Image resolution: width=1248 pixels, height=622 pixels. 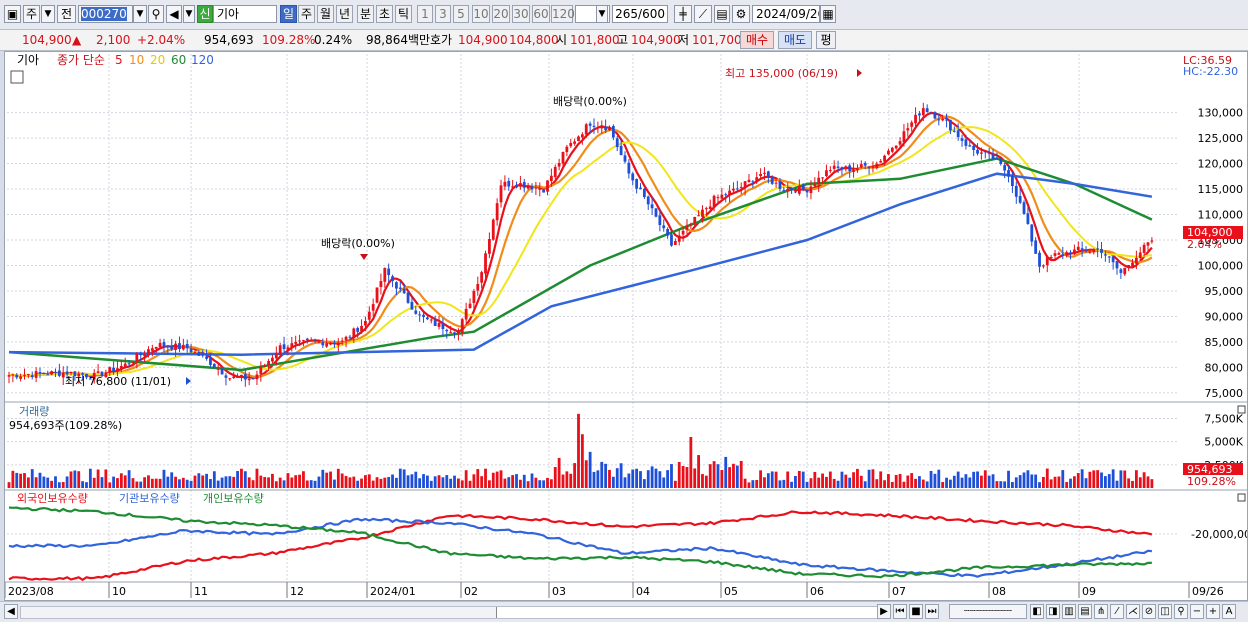 I want to click on window-menu-icon: ▣, so click(x=12, y=14).